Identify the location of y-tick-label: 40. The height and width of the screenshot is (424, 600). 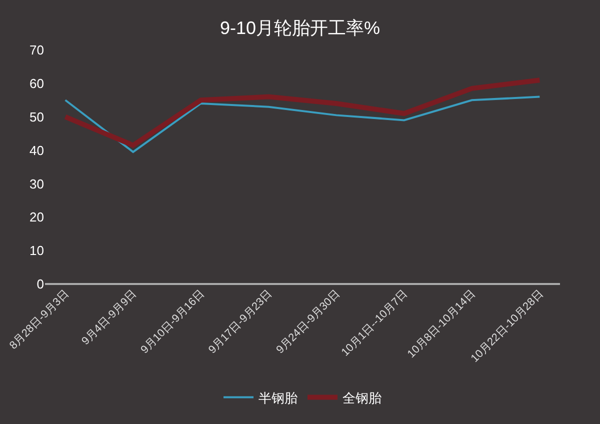
(37, 150).